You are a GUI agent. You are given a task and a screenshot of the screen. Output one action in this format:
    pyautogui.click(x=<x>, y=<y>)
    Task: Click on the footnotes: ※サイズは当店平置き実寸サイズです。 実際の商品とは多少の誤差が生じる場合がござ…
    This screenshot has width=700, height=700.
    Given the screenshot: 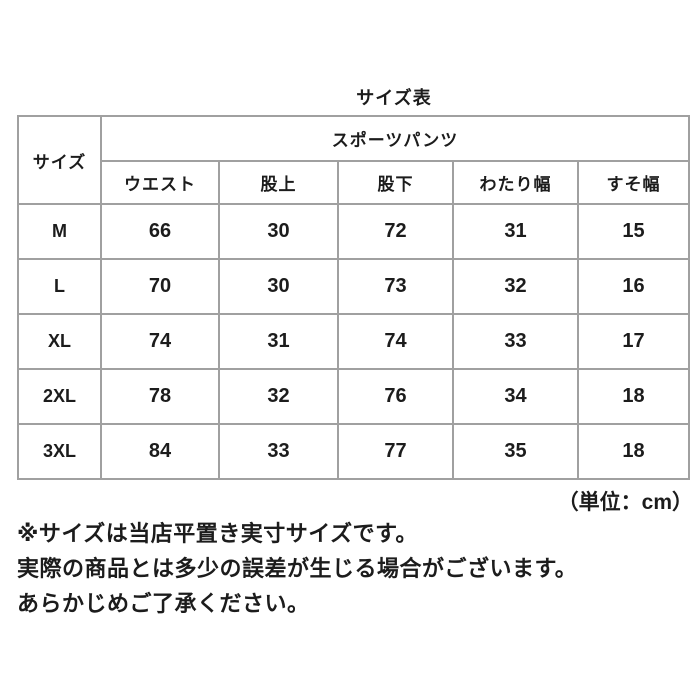 What is the action you would take?
    pyautogui.click(x=297, y=568)
    